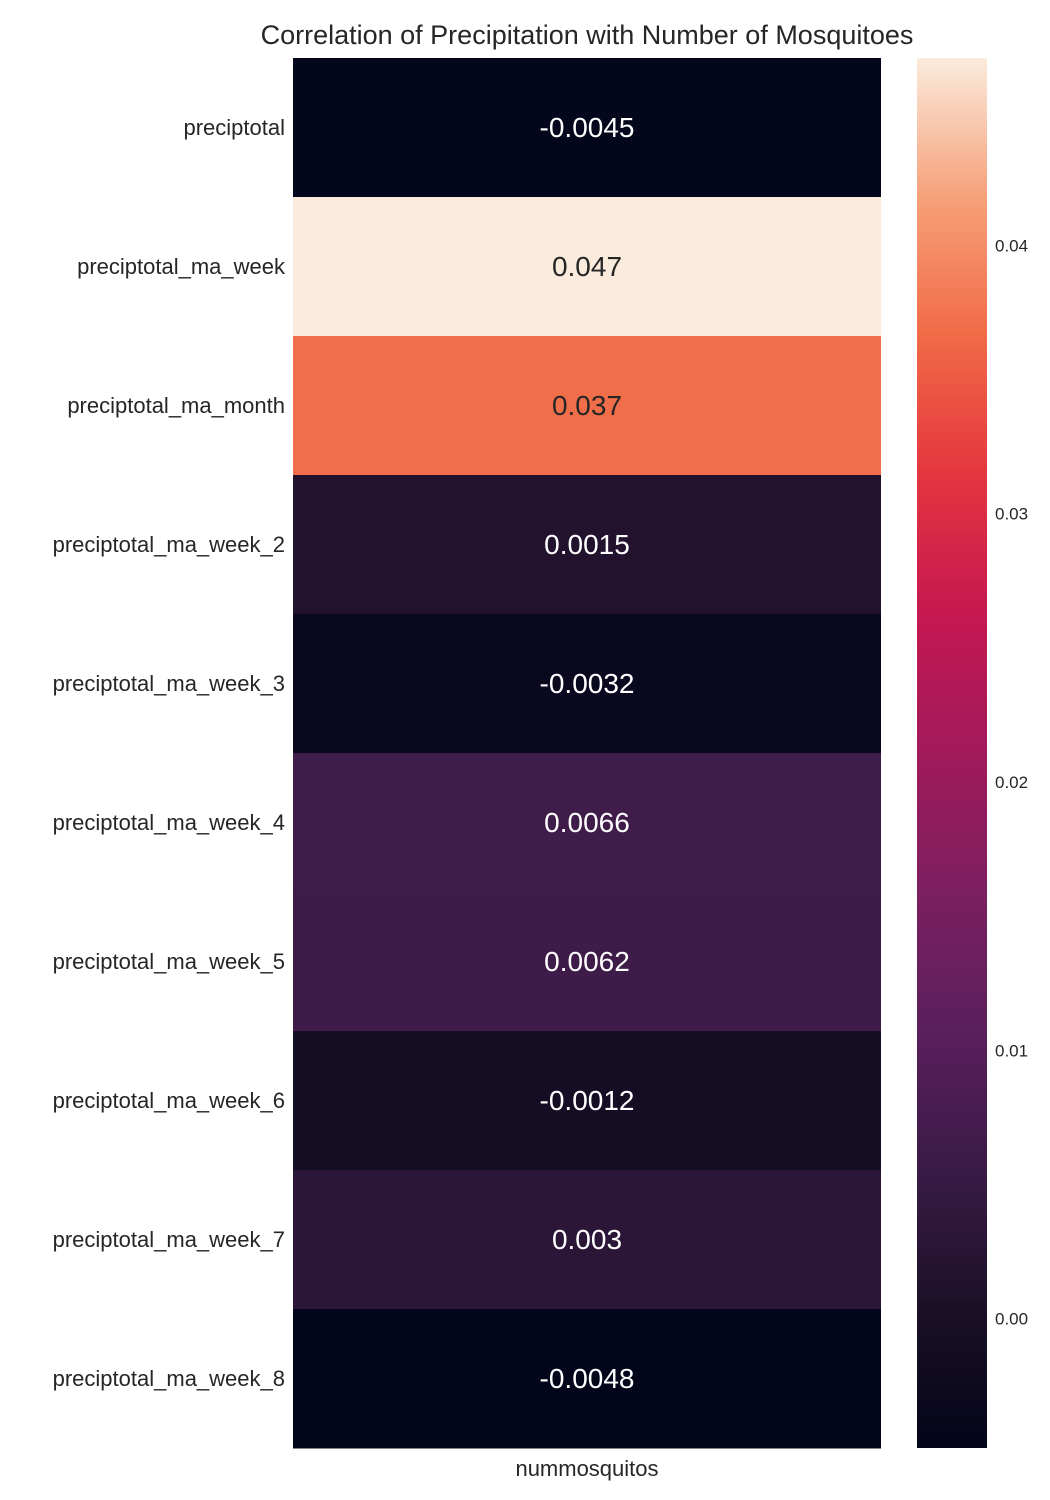 The width and height of the screenshot is (1050, 1500). Describe the element at coordinates (181, 266) in the screenshot. I see `row-label: preciptotal_ma_week` at that location.